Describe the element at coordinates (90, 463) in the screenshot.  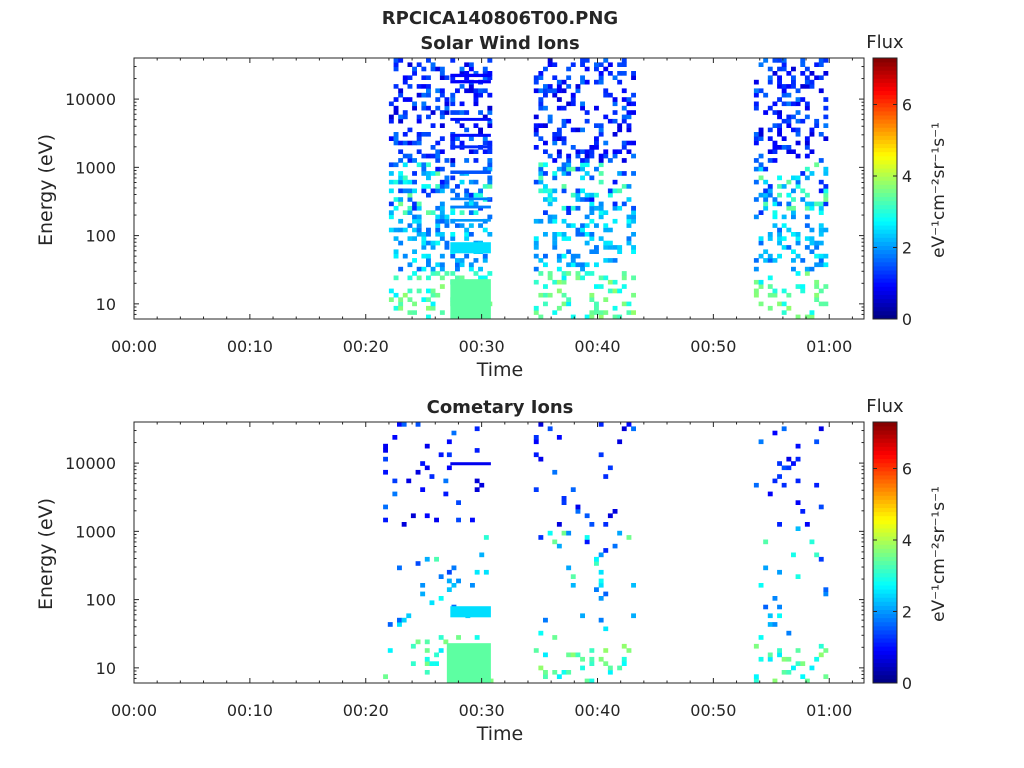
I see `y-tick-label: 10000` at that location.